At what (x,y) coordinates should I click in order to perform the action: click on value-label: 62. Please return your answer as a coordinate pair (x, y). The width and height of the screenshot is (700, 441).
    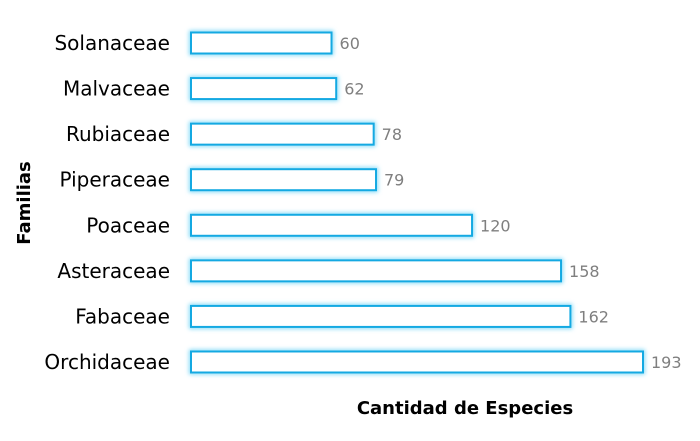
    Looking at the image, I should click on (354, 89).